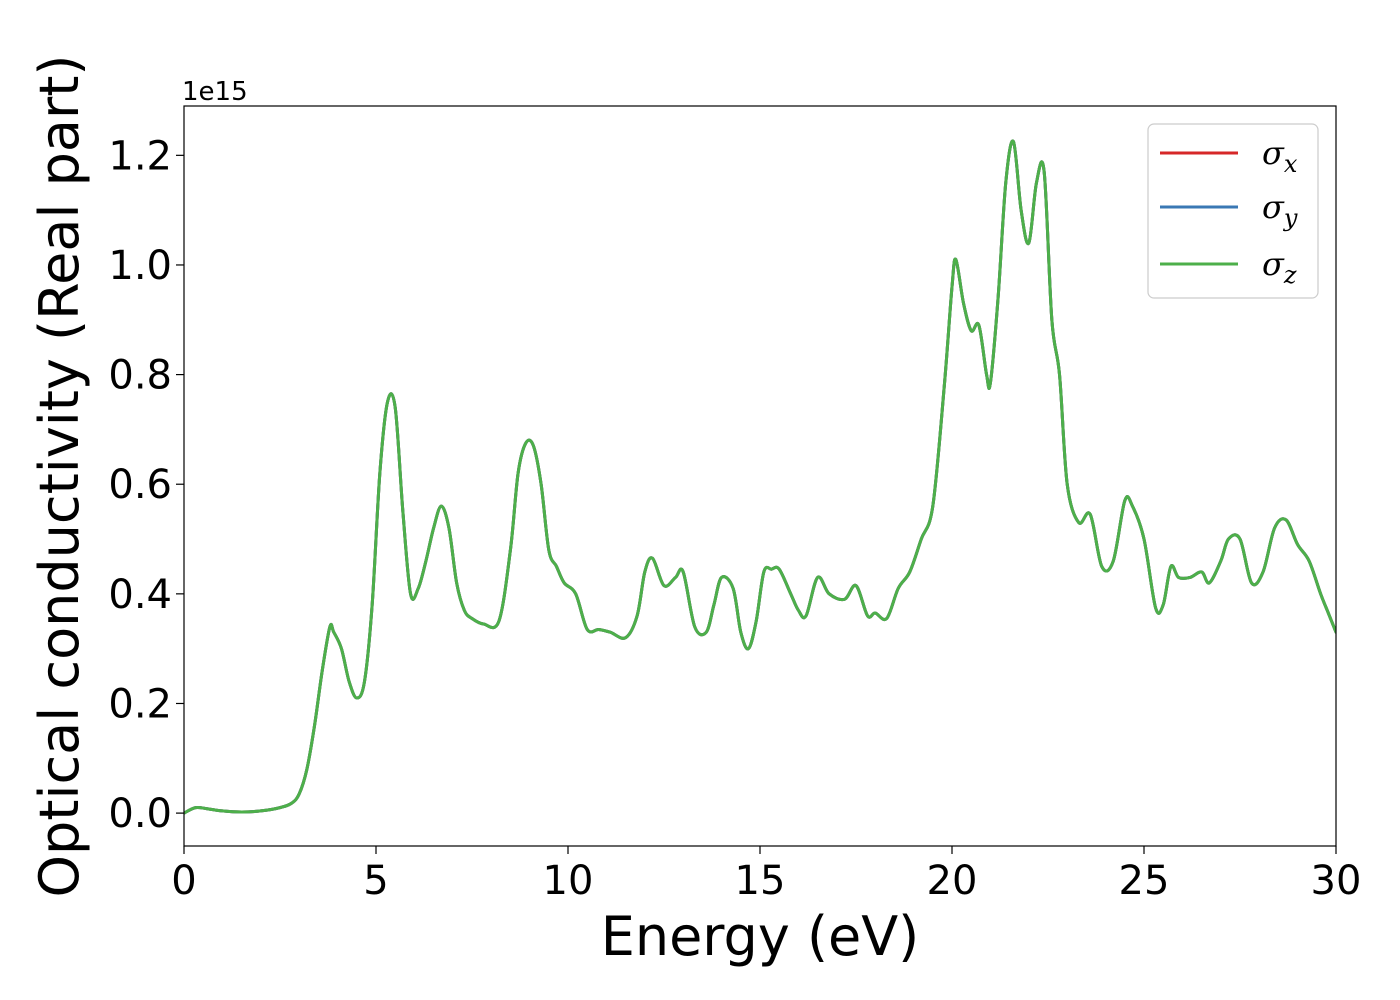 The height and width of the screenshot is (1000, 1400). What do you see at coordinates (568, 881) in the screenshot?
I see `x-tick-label: 10` at bounding box center [568, 881].